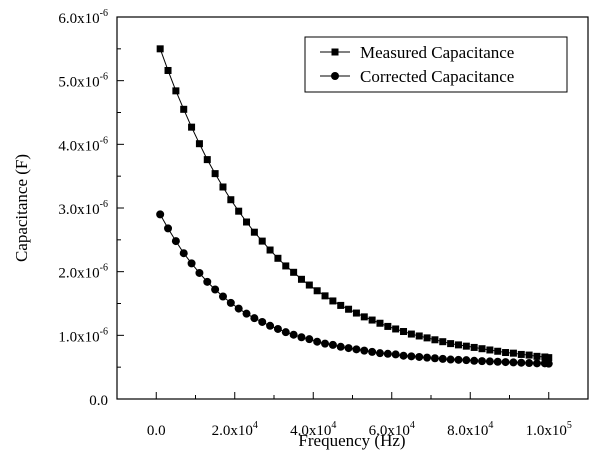 This screenshot has height=459, width=596. Describe the element at coordinates (21, 208) in the screenshot. I see `y-axis-title: Capacitance (F)` at that location.